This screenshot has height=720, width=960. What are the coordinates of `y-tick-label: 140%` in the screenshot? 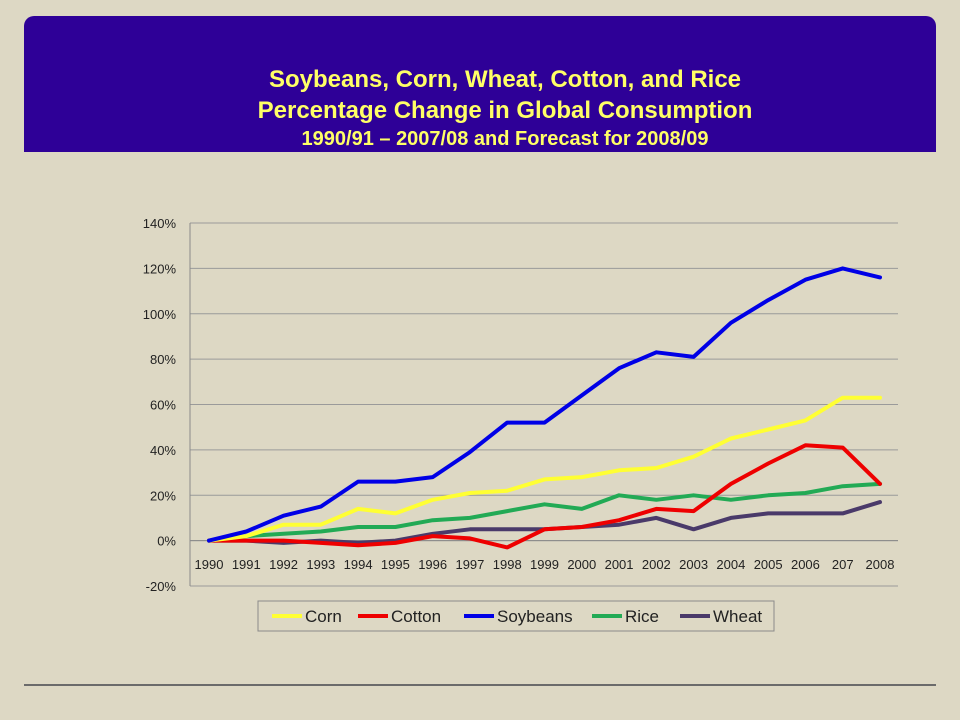 It's located at (160, 223).